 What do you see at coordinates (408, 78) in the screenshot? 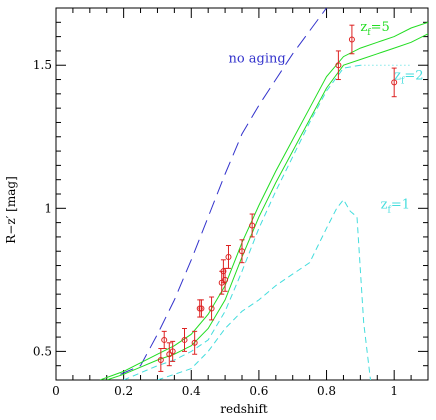
I see `label-zf2: zf=2` at bounding box center [408, 78].